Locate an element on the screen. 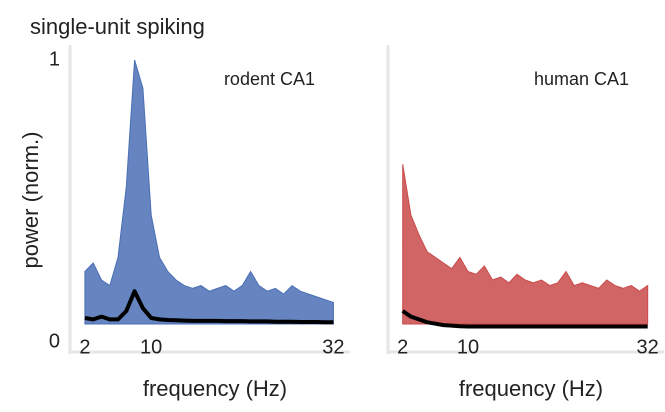 The height and width of the screenshot is (412, 665). y-tick-label: 0 is located at coordinates (54, 341).